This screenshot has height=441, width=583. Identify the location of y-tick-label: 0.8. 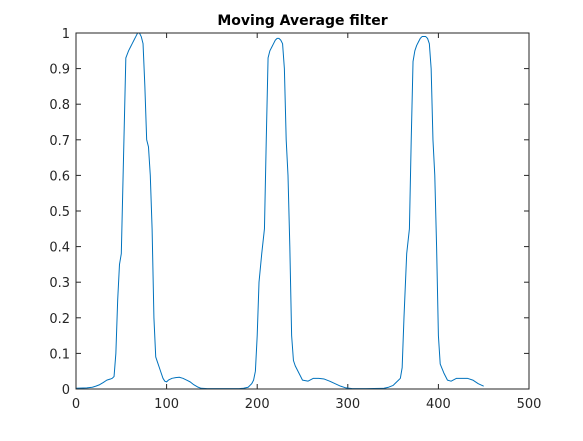
(59, 105).